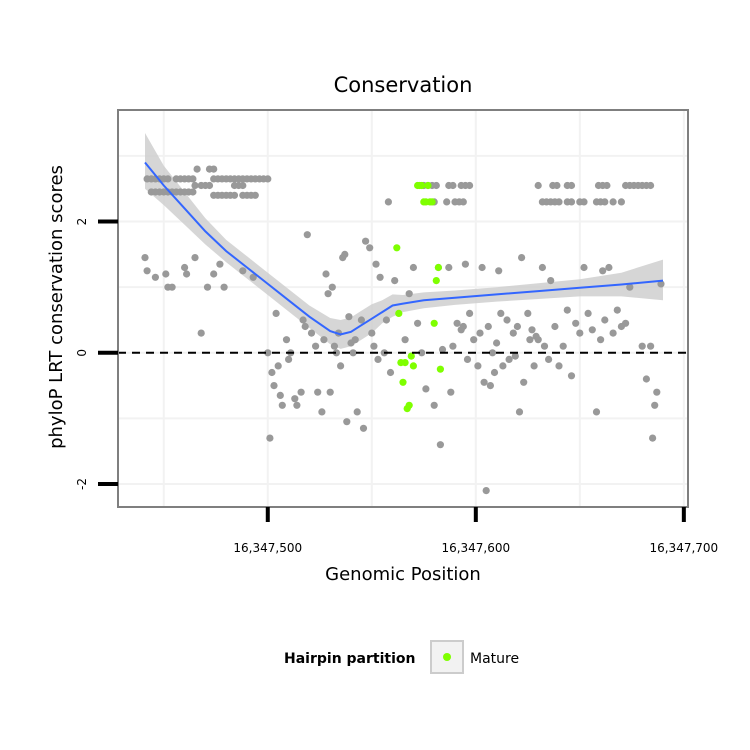 This screenshot has height=750, width=750. I want to click on y-tick-label: -2, so click(82, 484).